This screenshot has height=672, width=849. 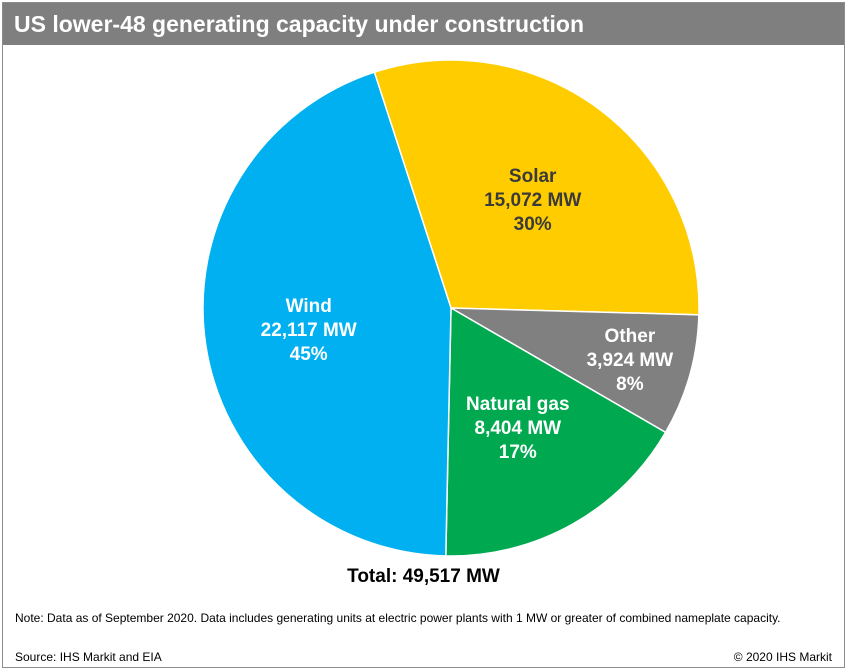 I want to click on slice-label-other: Other 3,924 MW 8%, so click(x=630, y=360).